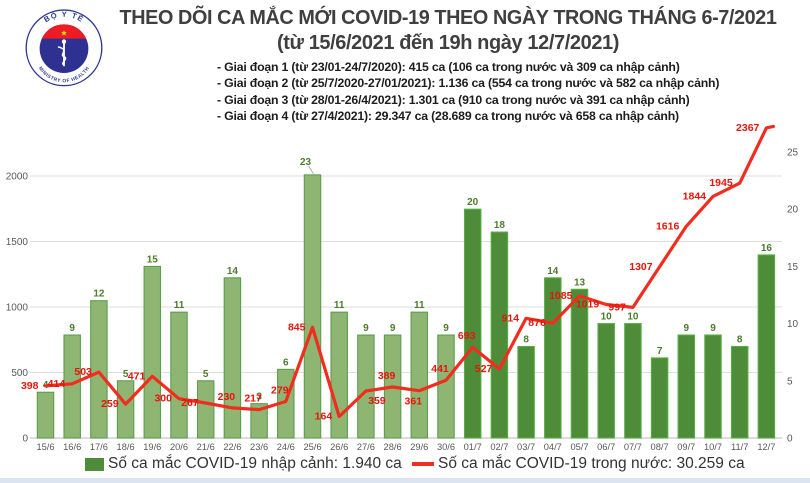 The image size is (810, 483). I want to click on line-value-label: 471, so click(137, 376).